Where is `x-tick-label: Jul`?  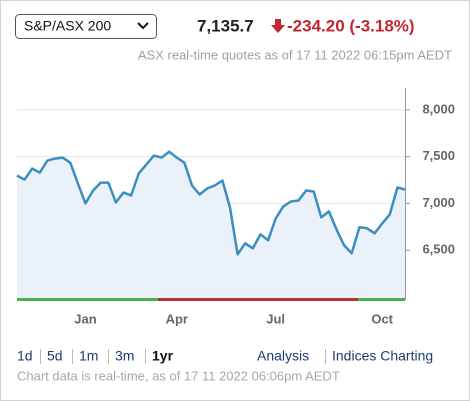
x-tick-label: Jul is located at coordinates (275, 318).